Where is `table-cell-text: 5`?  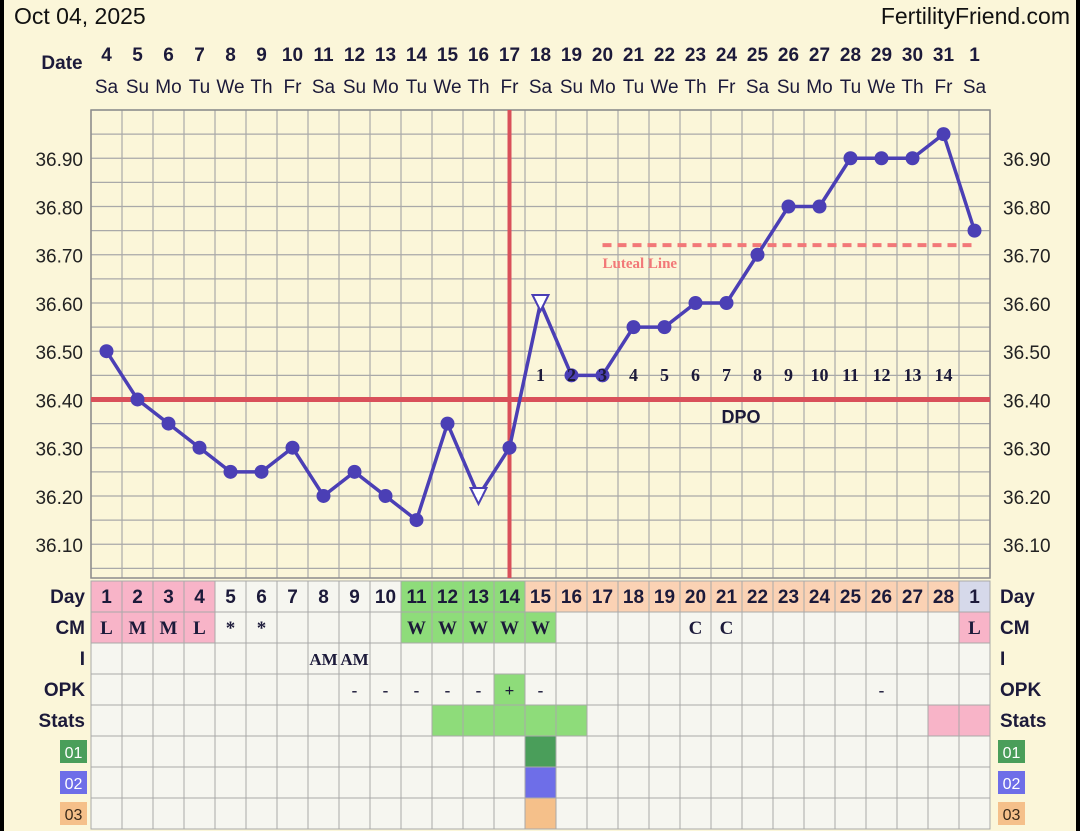
table-cell-text: 5 is located at coordinates (230, 597).